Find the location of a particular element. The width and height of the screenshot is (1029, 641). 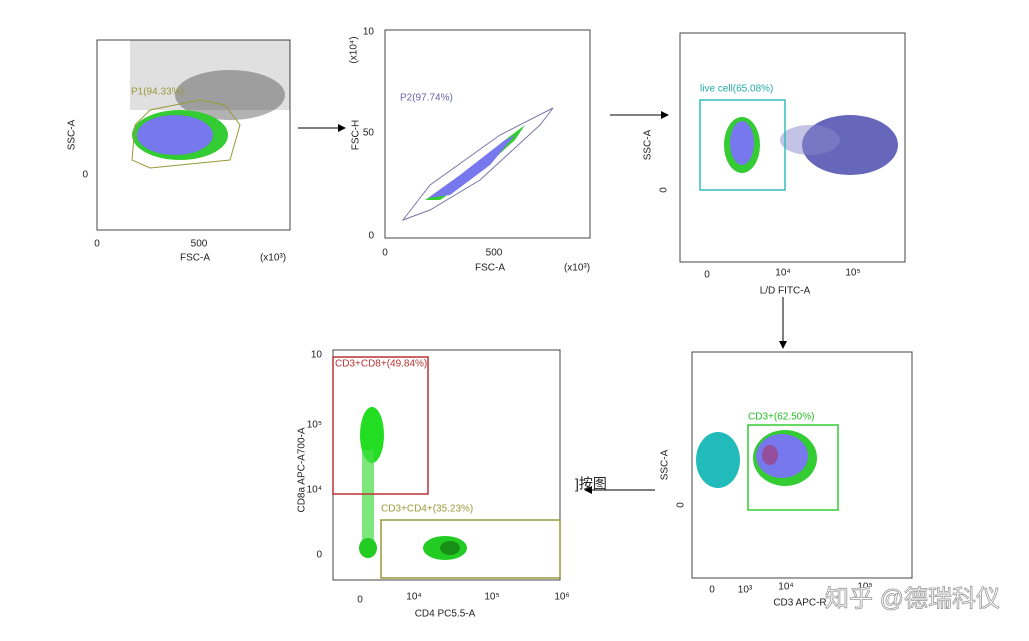

watermark: 知乎 @德瑞科仪 is located at coordinates (912, 598).